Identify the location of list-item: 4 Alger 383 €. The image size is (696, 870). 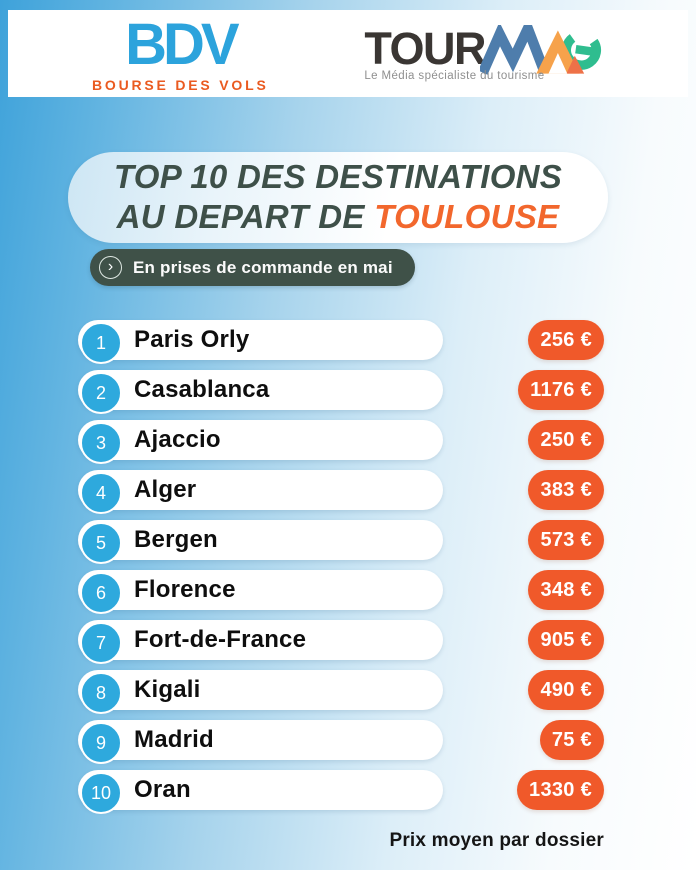
(341, 492).